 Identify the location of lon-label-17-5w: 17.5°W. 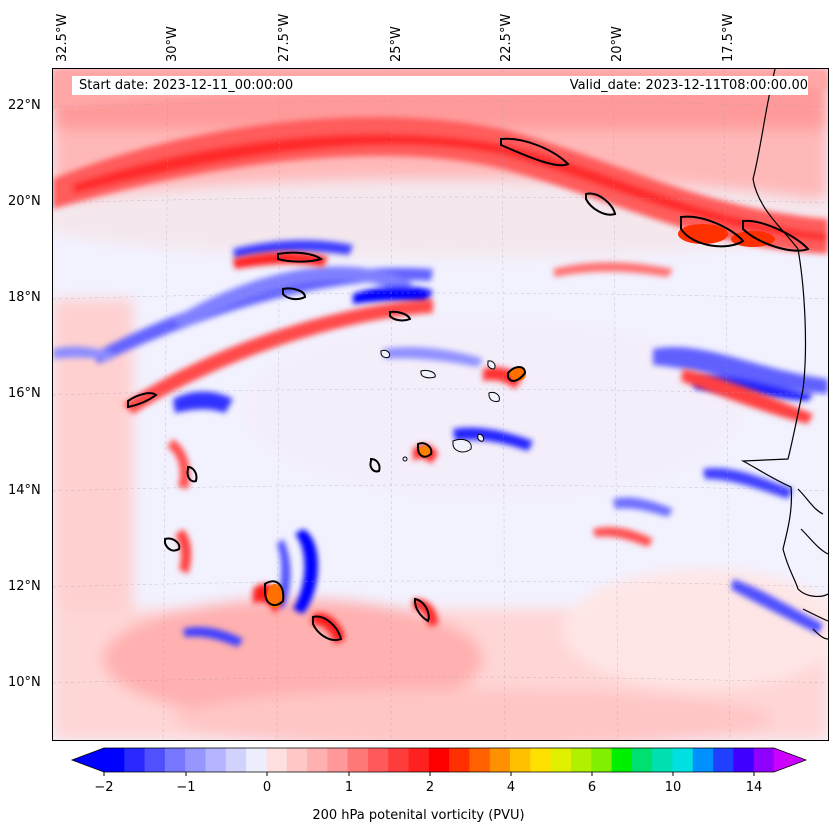
(728, 37).